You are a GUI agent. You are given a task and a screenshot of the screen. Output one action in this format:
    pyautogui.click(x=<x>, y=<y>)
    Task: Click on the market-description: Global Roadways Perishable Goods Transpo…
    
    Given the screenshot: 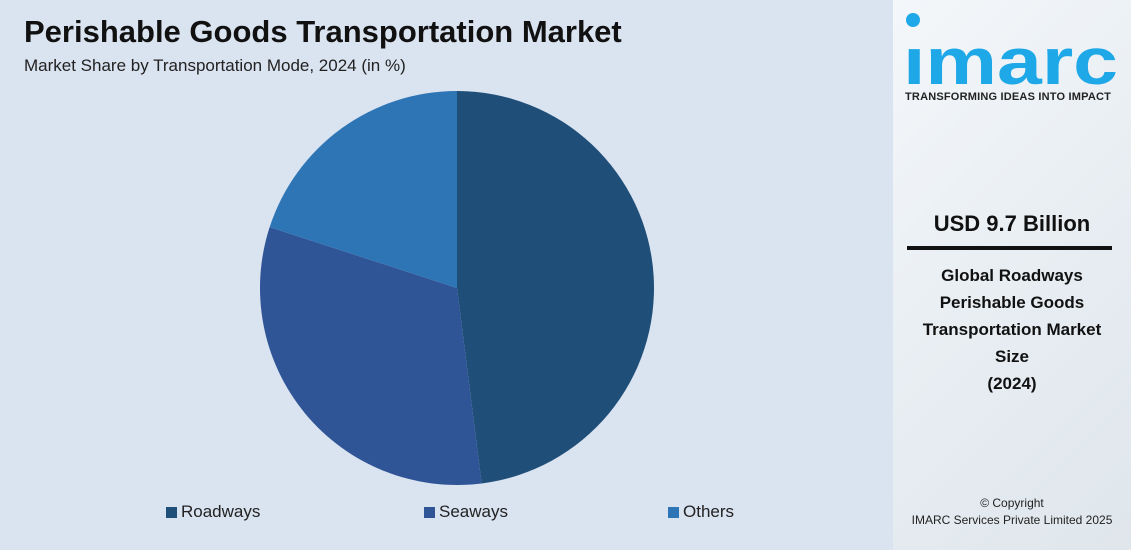 What is the action you would take?
    pyautogui.click(x=1012, y=329)
    